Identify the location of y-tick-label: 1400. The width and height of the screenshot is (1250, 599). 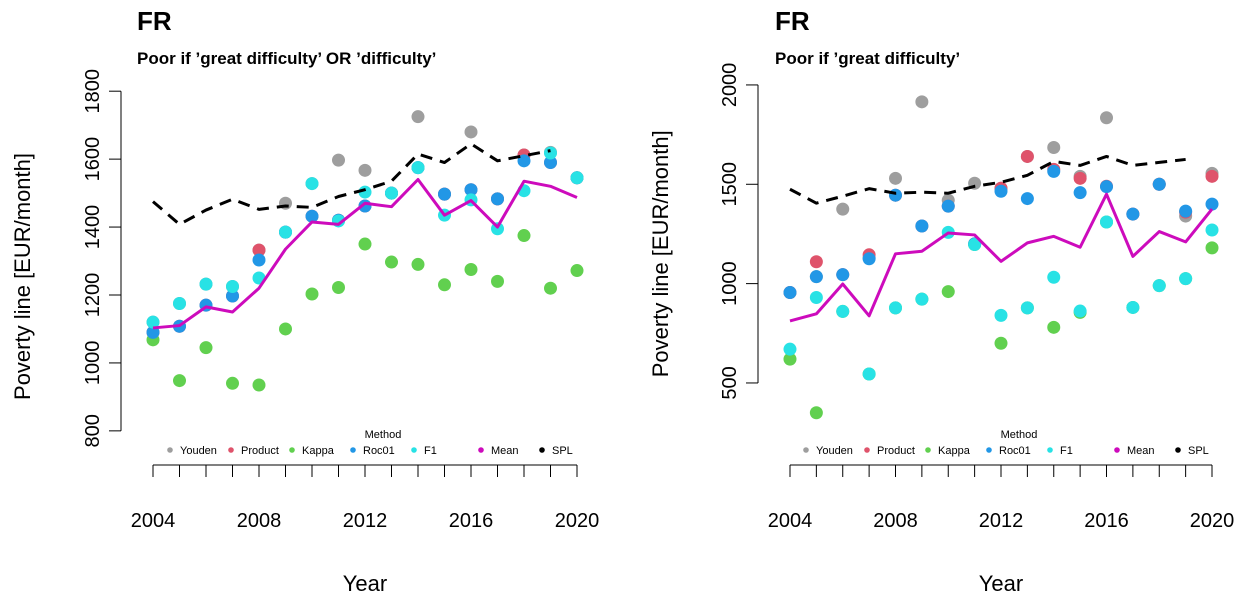
(93, 227).